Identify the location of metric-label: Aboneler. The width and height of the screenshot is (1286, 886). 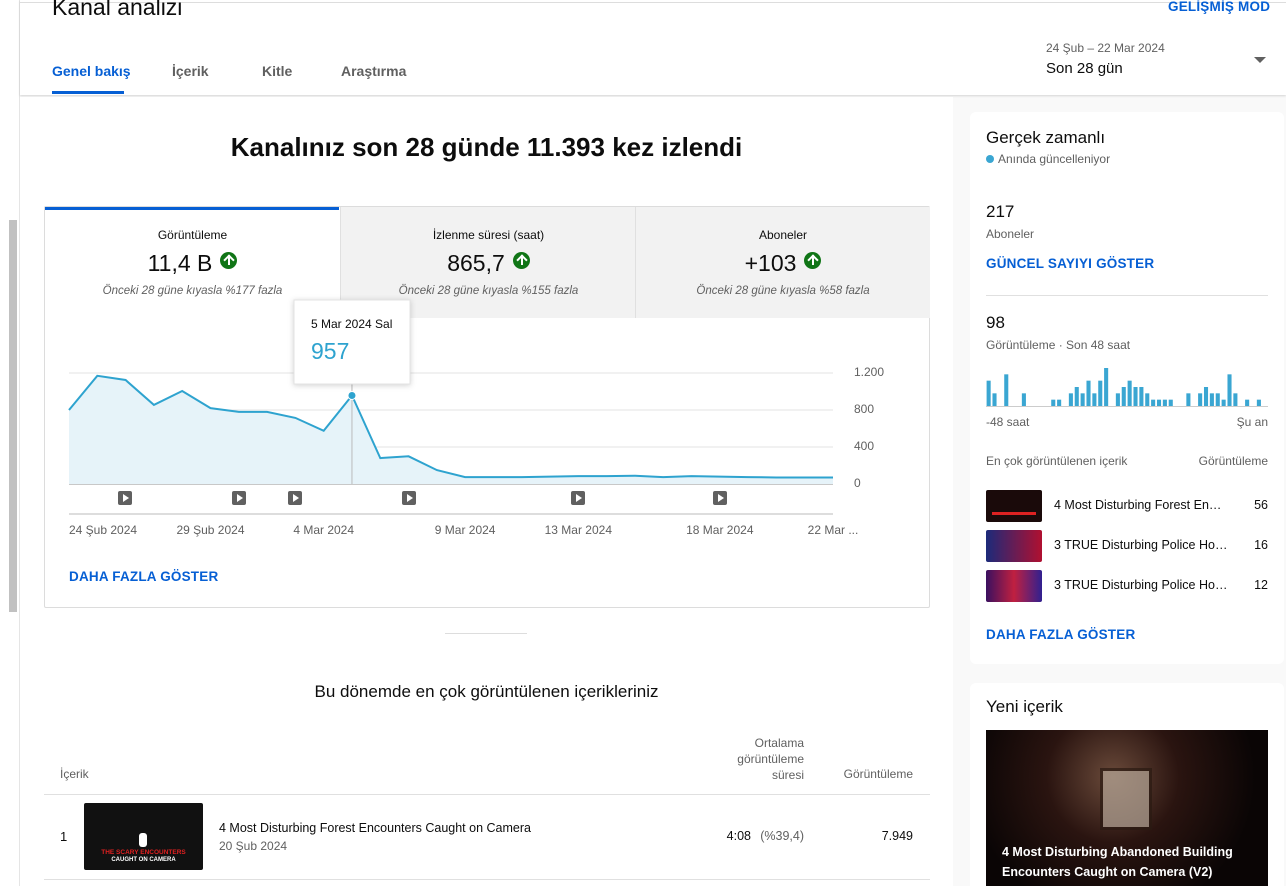
(783, 235).